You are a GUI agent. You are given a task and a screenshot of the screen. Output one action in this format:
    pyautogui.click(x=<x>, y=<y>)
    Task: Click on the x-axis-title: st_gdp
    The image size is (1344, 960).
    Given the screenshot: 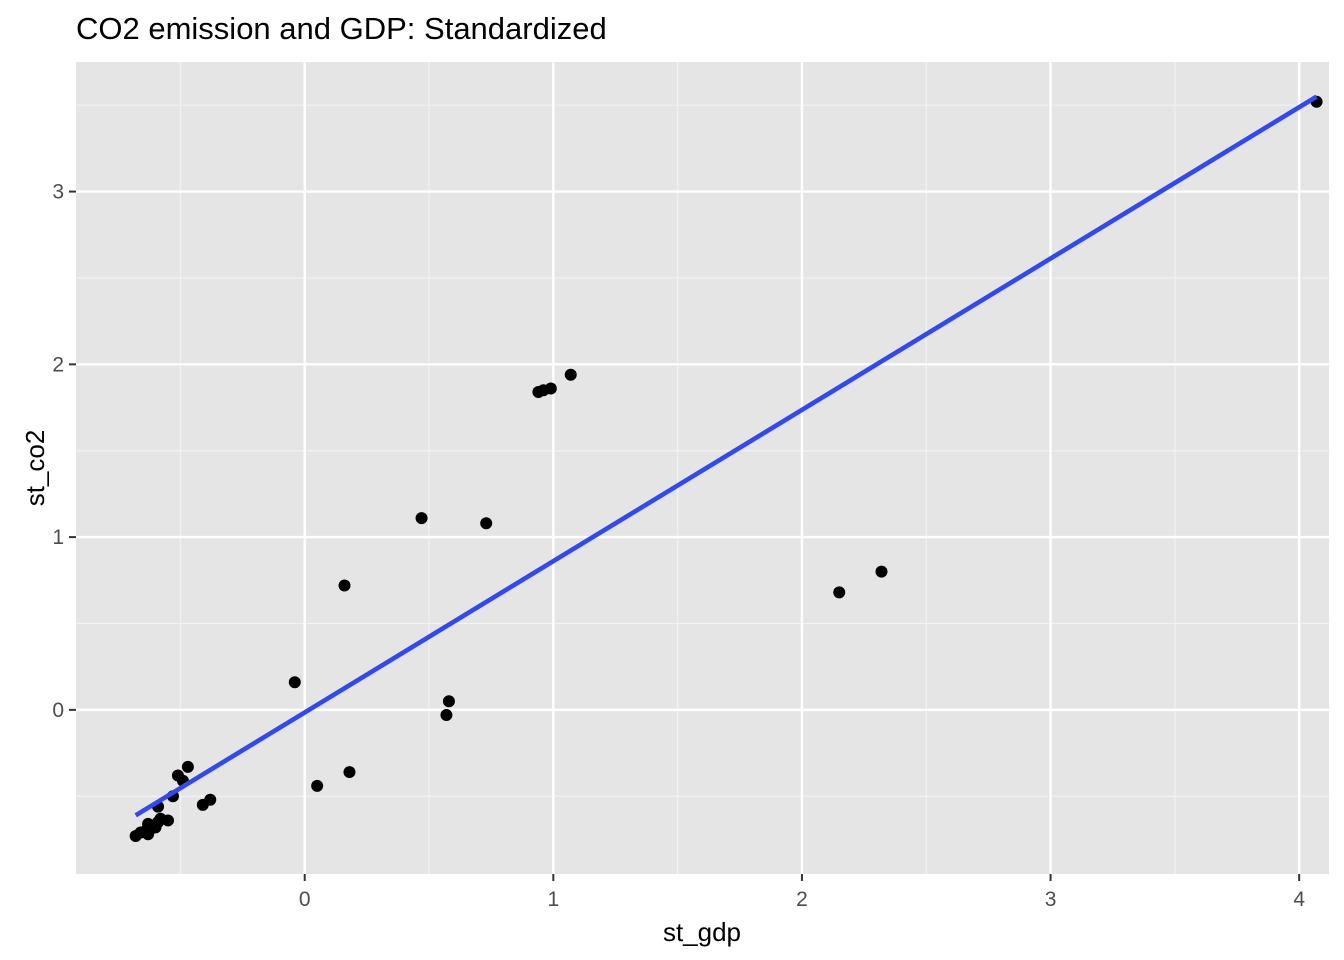 What is the action you would take?
    pyautogui.click(x=702, y=932)
    